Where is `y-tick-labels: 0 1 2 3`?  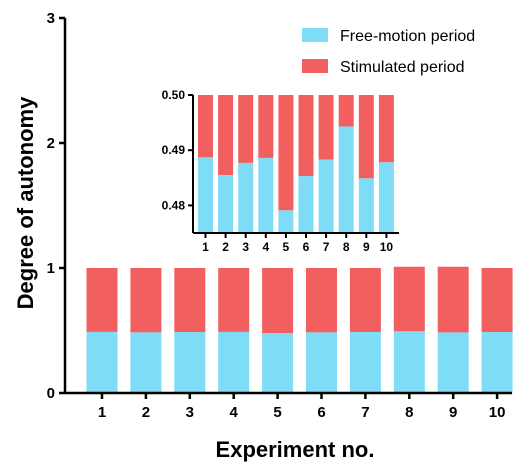
y-tick-labels: 0 1 2 3 is located at coordinates (51, 206).